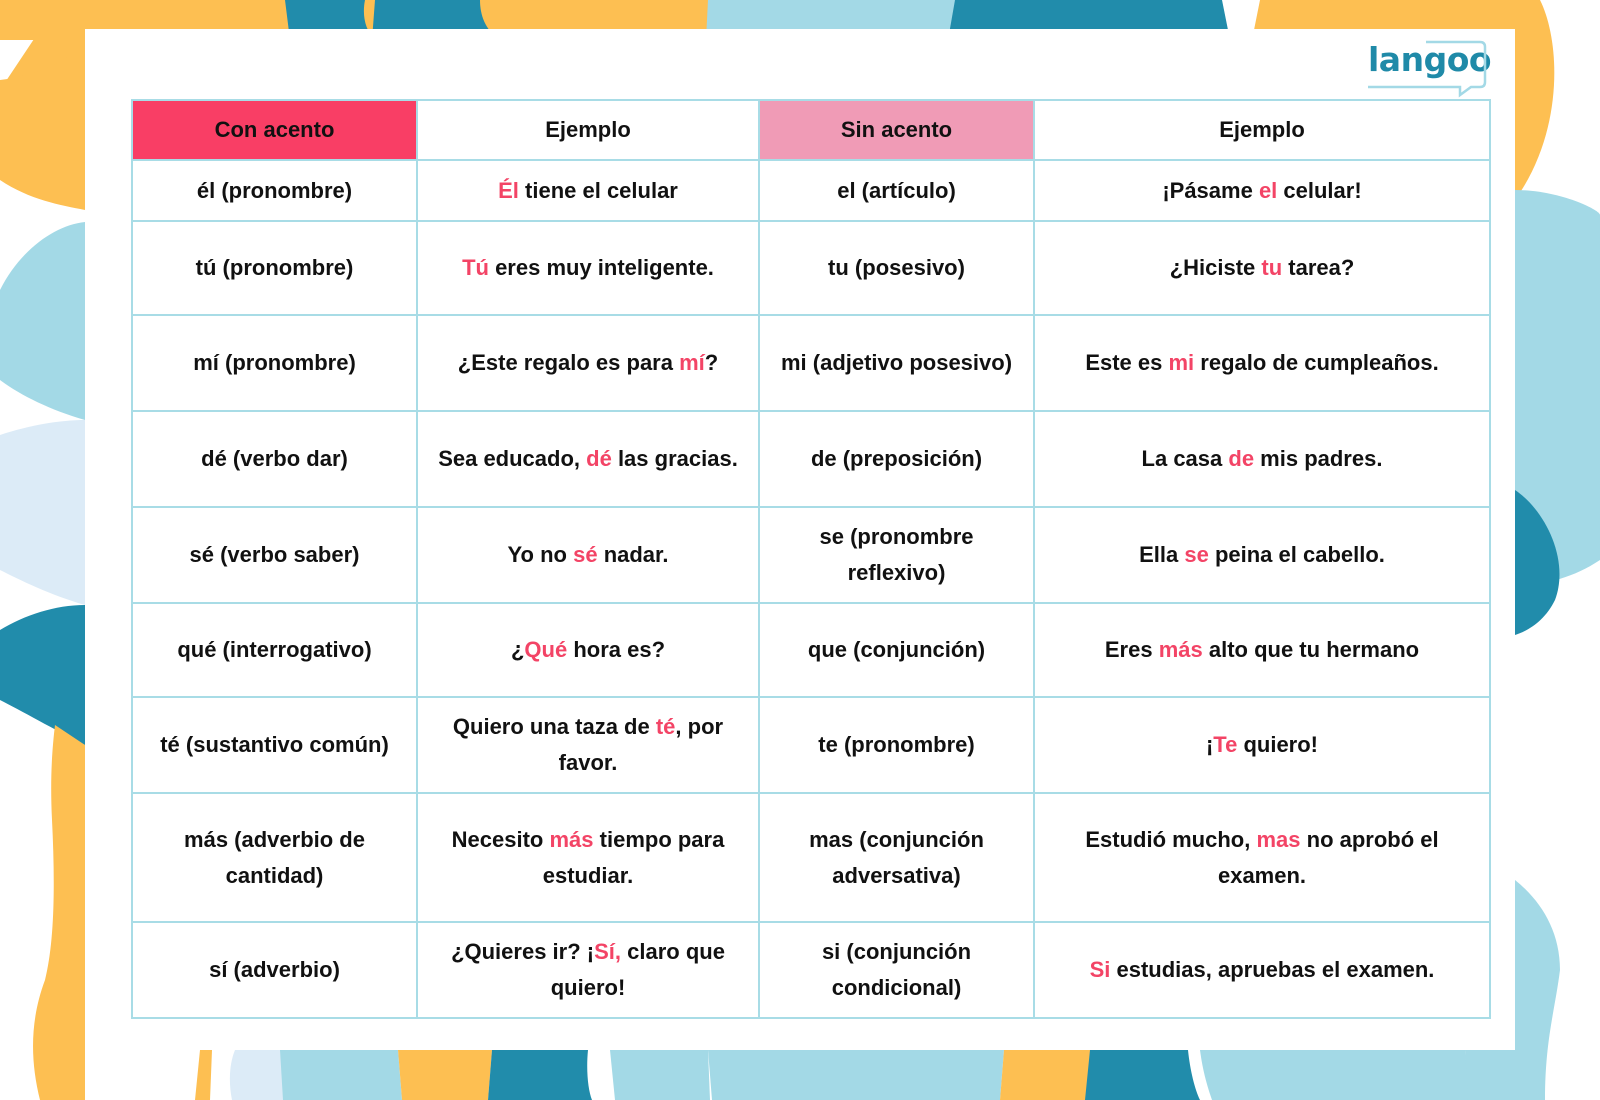  What do you see at coordinates (1241, 458) in the screenshot?
I see `highlight-word: de` at bounding box center [1241, 458].